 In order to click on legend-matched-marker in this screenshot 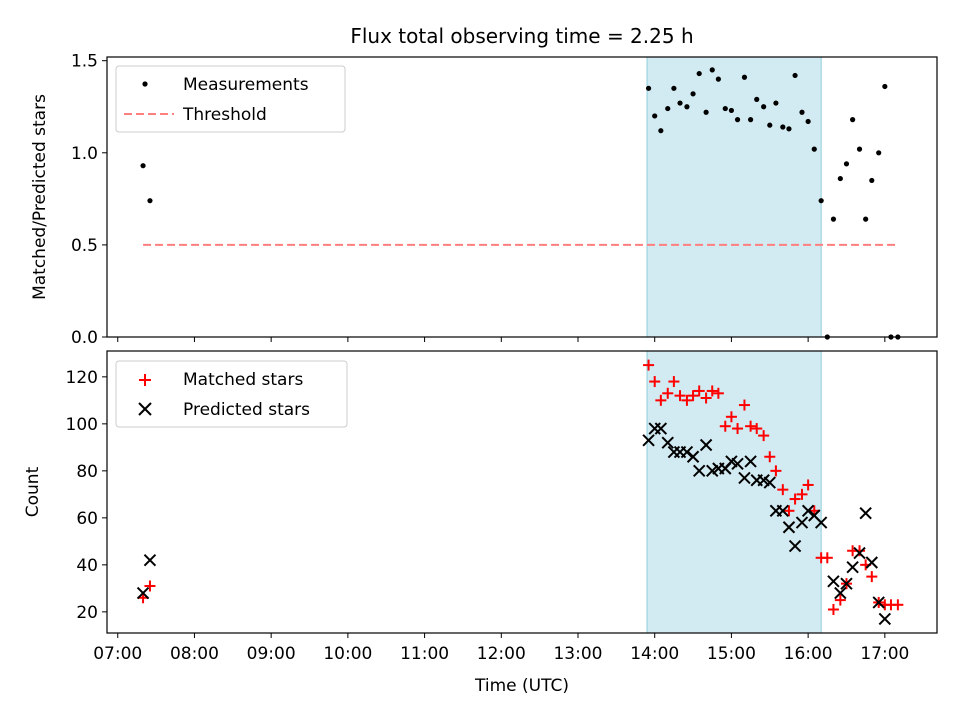, I will do `click(145, 380)`.